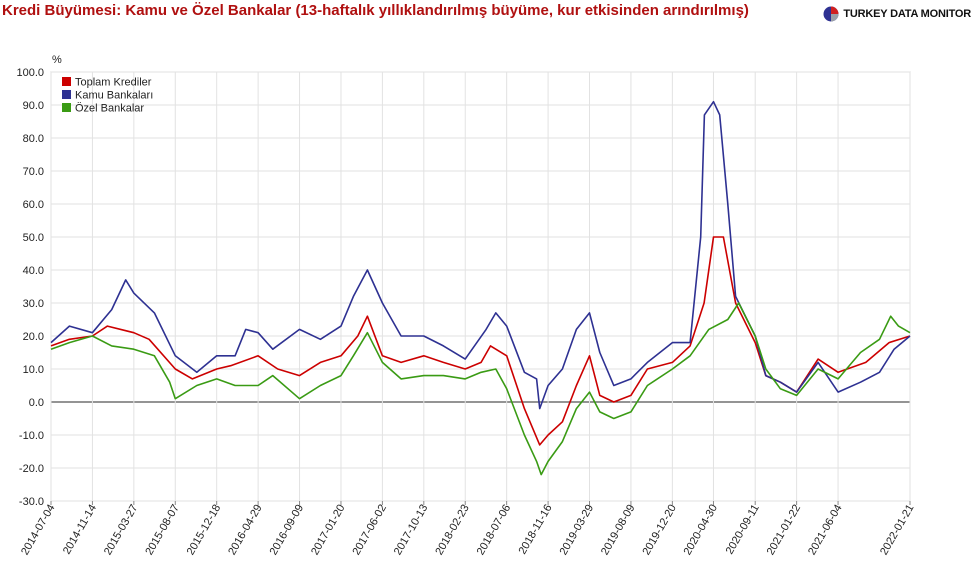 This screenshot has width=979, height=570. Describe the element at coordinates (577, 530) in the screenshot. I see `x-tick-label: 2019-03-29` at that location.